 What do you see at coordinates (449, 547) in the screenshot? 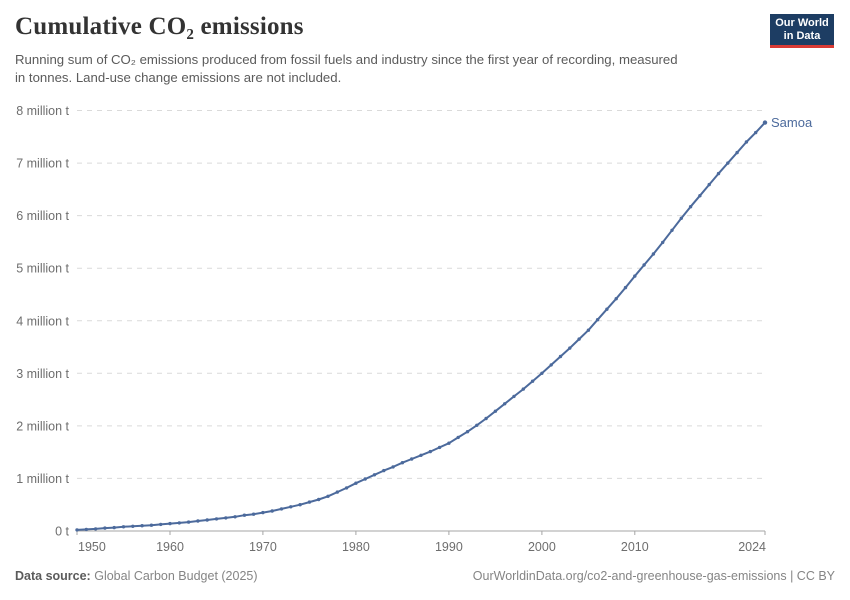
I see `x-axis-tick-label: 1990` at bounding box center [449, 547].